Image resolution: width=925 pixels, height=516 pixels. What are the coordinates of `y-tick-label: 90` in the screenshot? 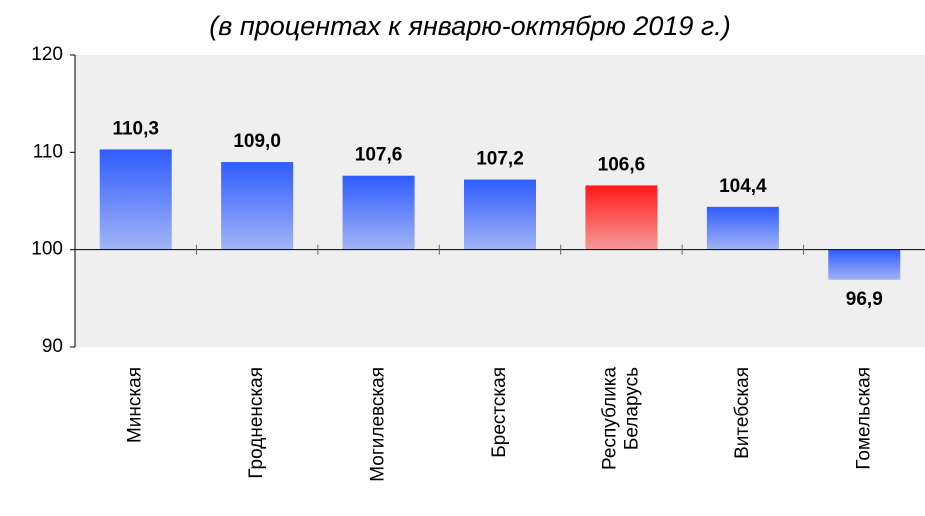 It's located at (52, 346).